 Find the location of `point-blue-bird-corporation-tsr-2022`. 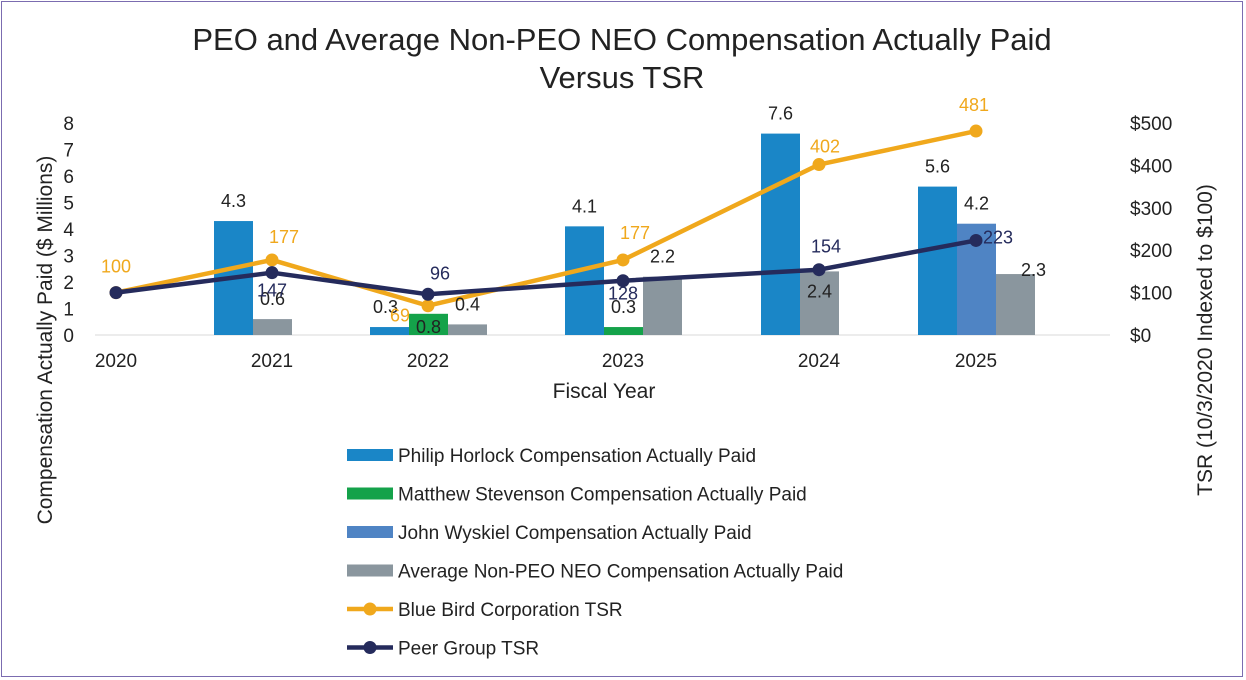

point-blue-bird-corporation-tsr-2022 is located at coordinates (428, 306).